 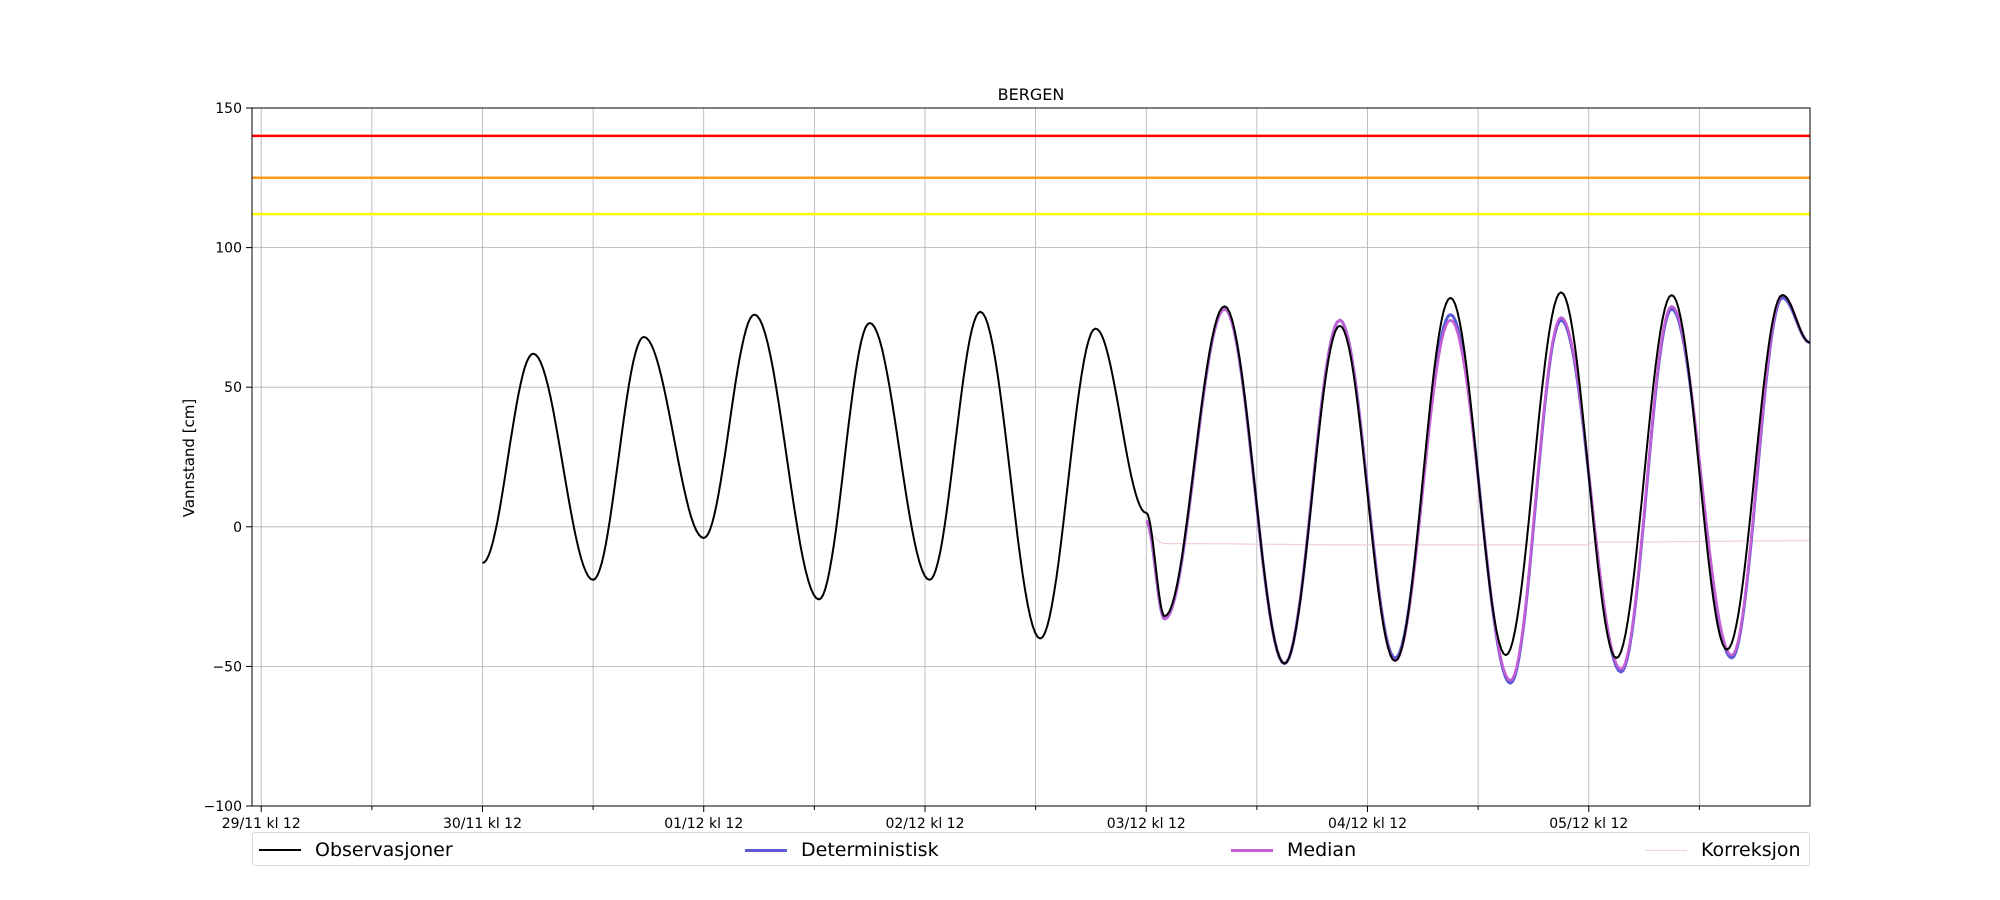 What do you see at coordinates (228, 109) in the screenshot?
I see `y-tick-label-5: 150` at bounding box center [228, 109].